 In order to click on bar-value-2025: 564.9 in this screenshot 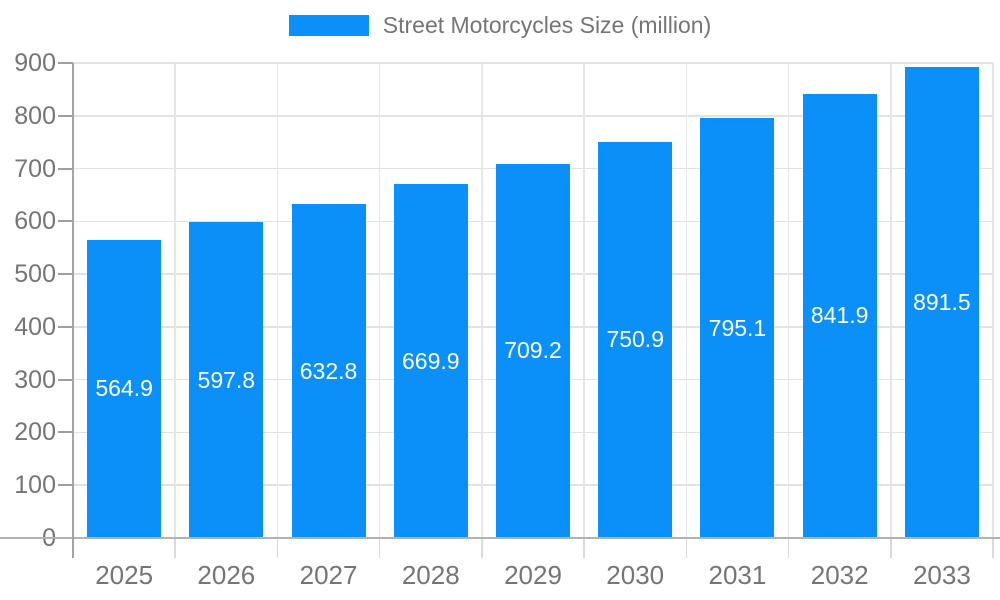, I will do `click(124, 388)`.